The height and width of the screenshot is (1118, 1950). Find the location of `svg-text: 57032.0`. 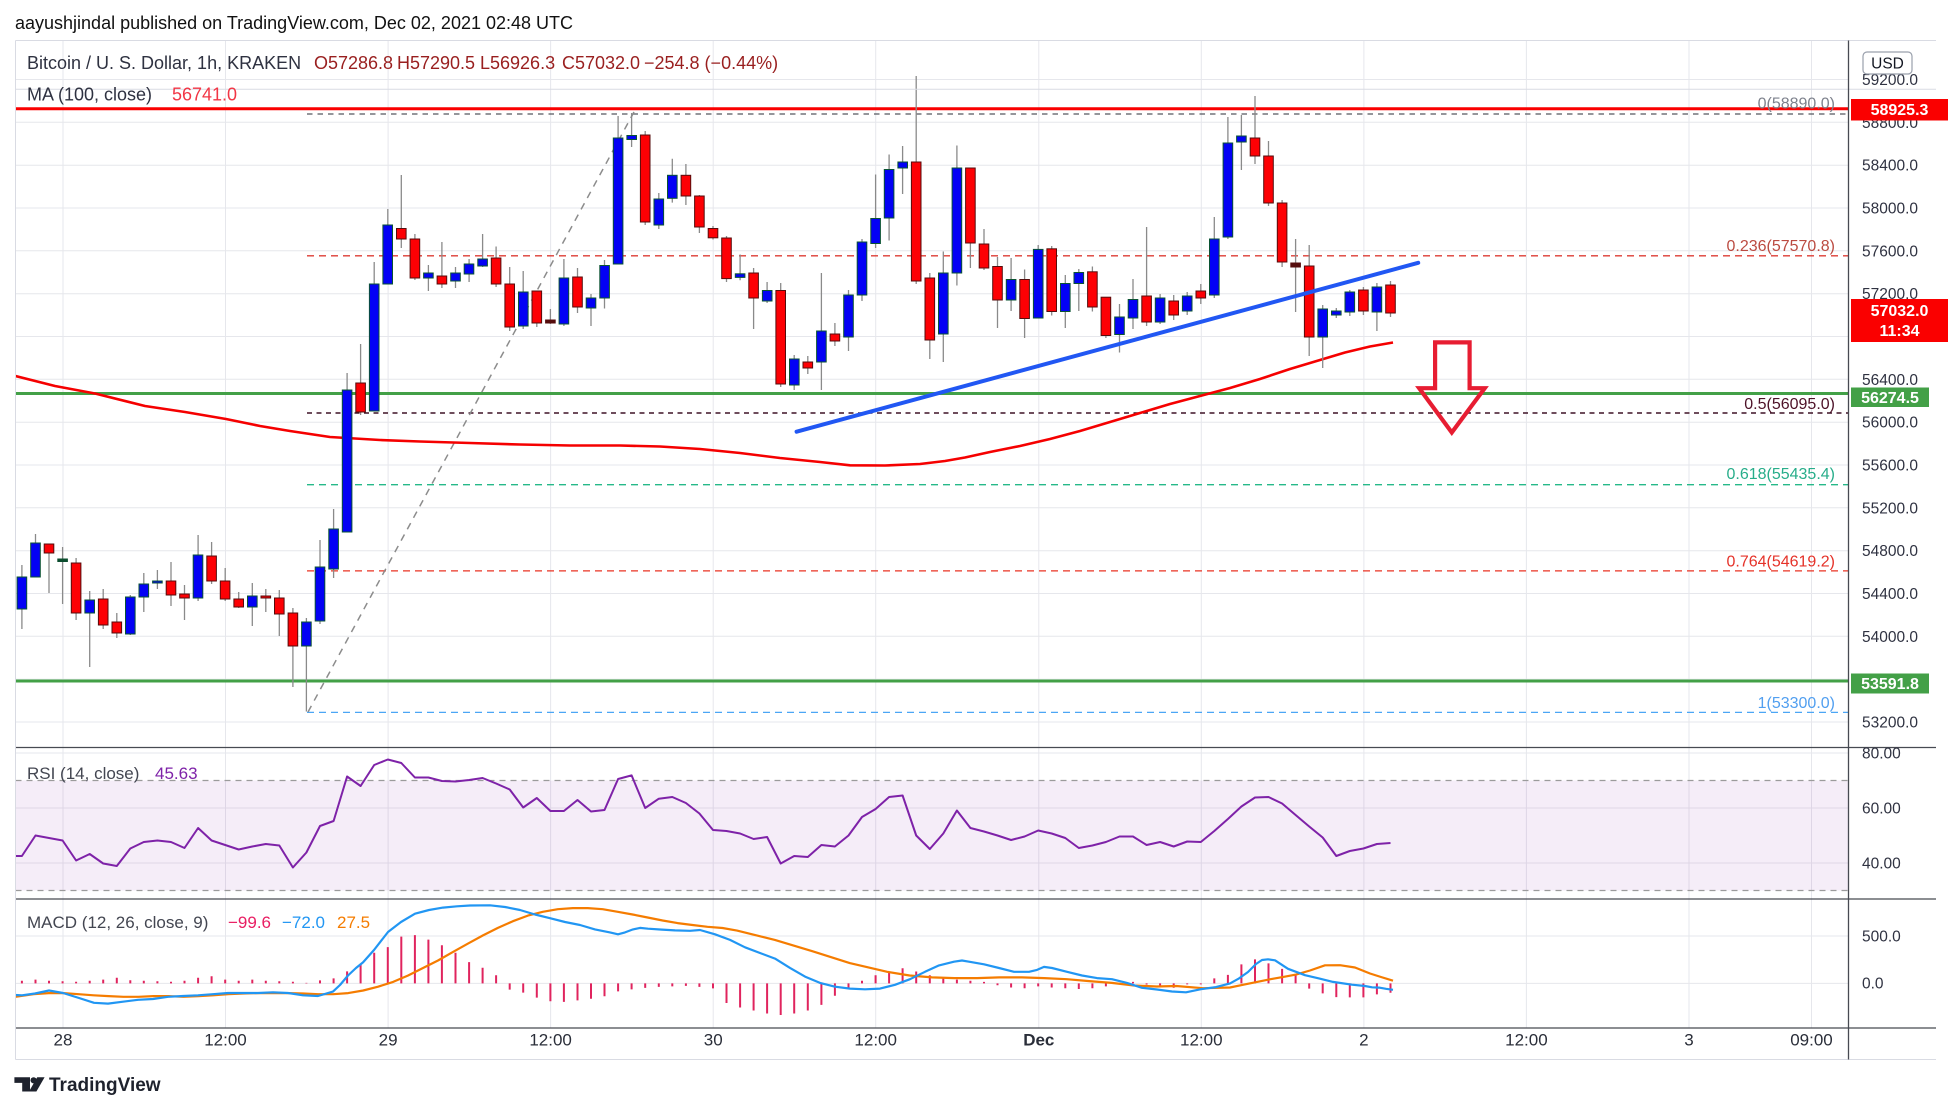

svg-text: 57032.0 is located at coordinates (1900, 311).